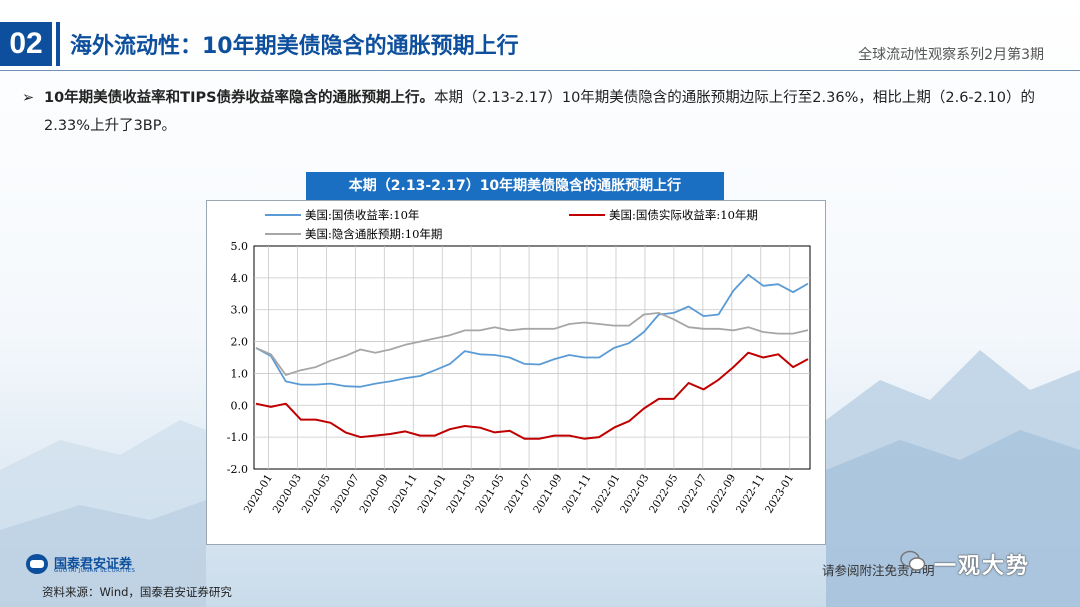  I want to click on company-logo: 国泰君安证券 GUOTAI JUNAN SECURITIES, so click(111, 564).